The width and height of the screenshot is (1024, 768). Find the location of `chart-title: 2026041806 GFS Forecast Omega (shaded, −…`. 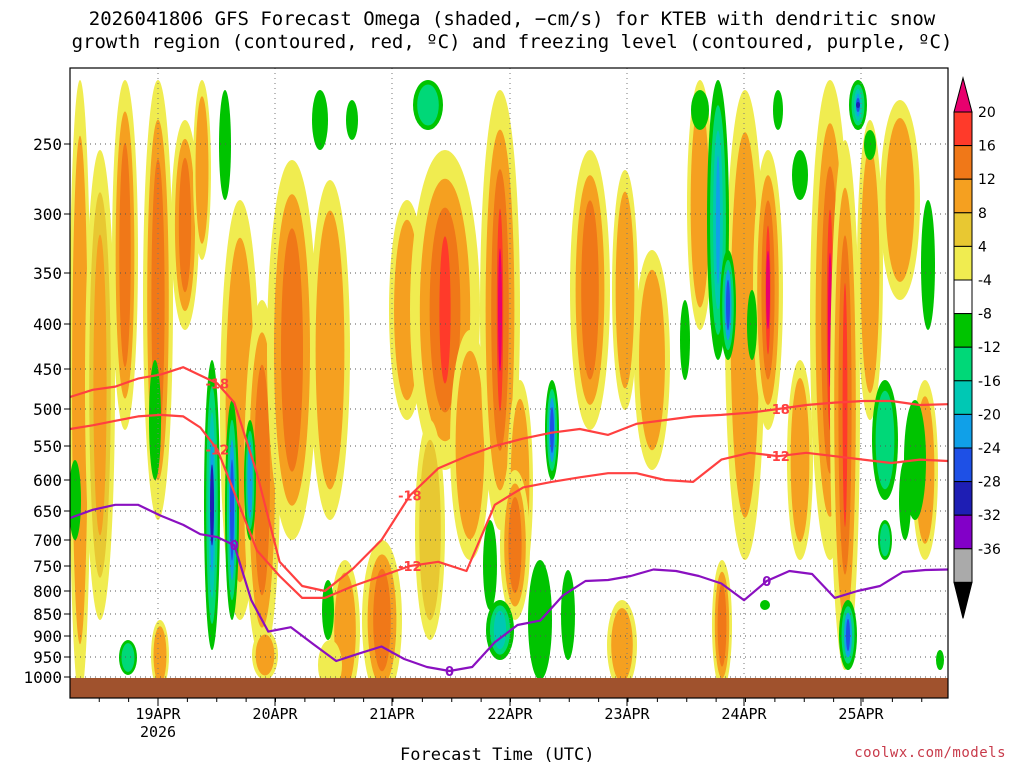

chart-title: 2026041806 GFS Forecast Omega (shaded, −… is located at coordinates (512, 31).